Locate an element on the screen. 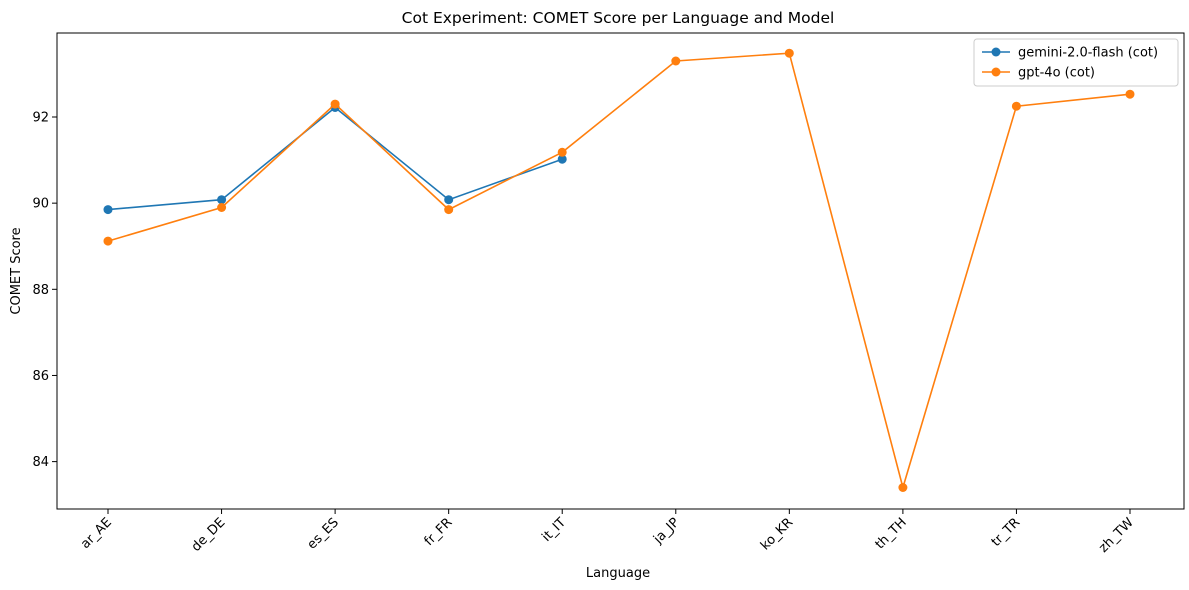 The width and height of the screenshot is (1189, 590). x-tick-label: fr_FR is located at coordinates (439, 532).